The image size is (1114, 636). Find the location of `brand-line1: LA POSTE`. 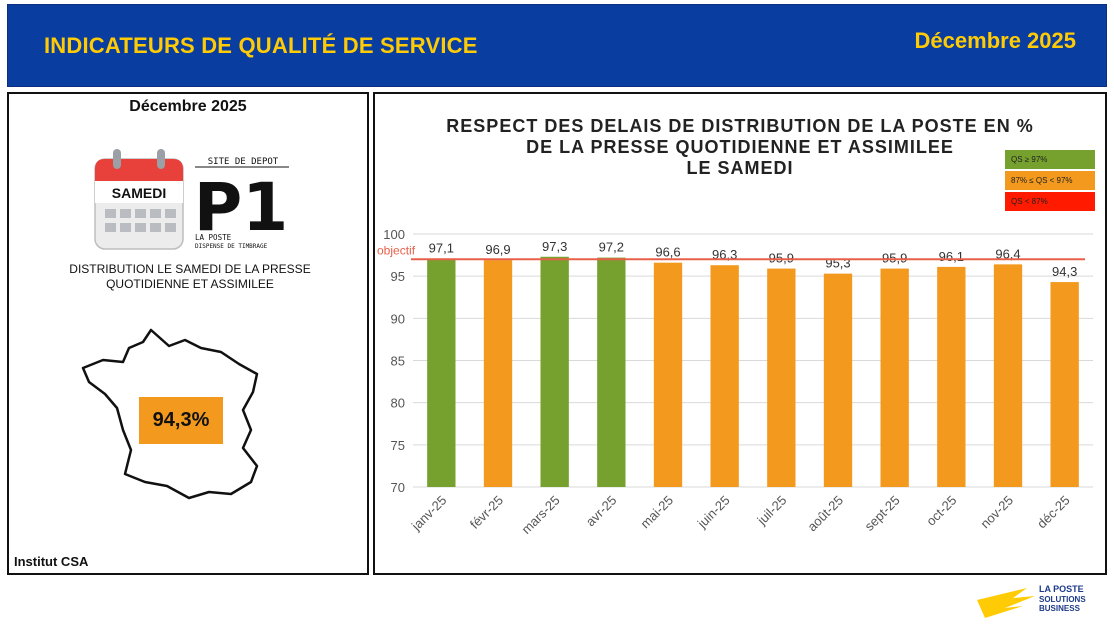

brand-line1: LA POSTE is located at coordinates (1061, 589).